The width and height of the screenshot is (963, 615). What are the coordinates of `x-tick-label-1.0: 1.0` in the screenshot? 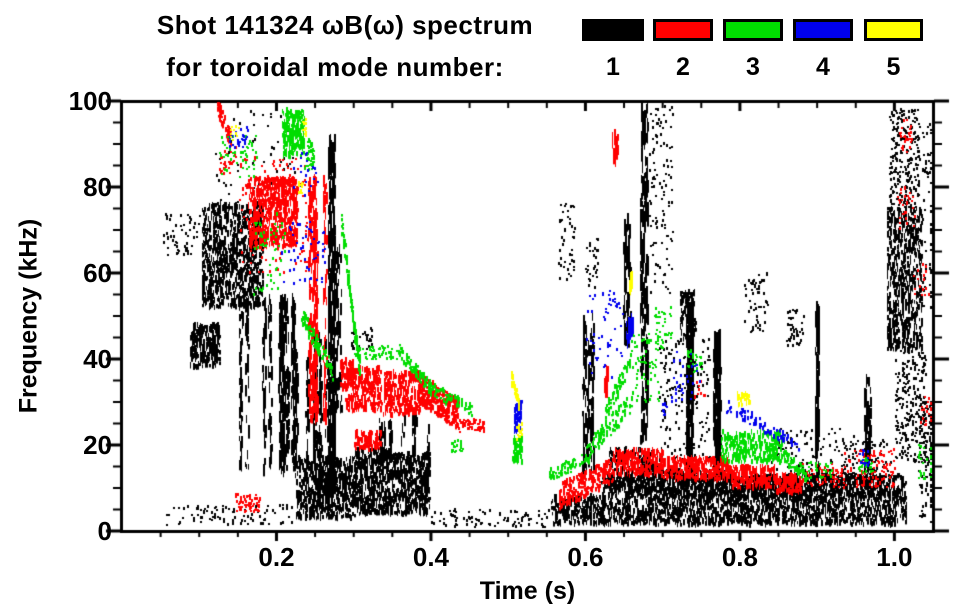 It's located at (894, 557).